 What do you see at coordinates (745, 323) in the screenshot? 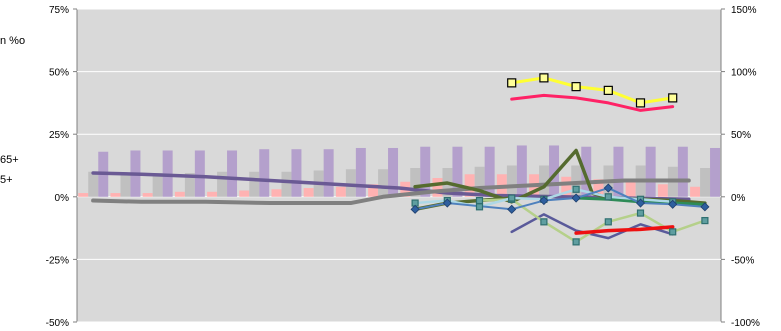
I see `right-tick-label: -100%` at bounding box center [745, 323].